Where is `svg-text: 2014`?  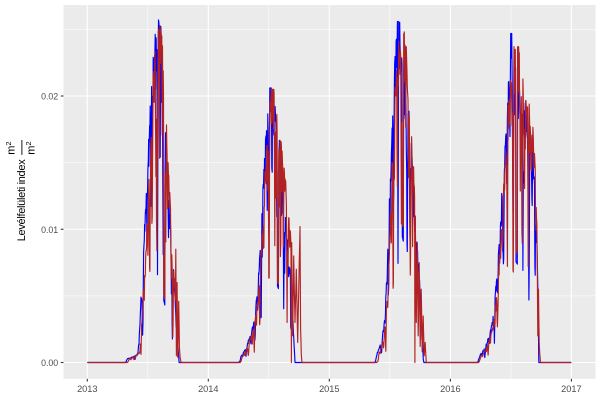 svg-text: 2014 is located at coordinates (208, 389).